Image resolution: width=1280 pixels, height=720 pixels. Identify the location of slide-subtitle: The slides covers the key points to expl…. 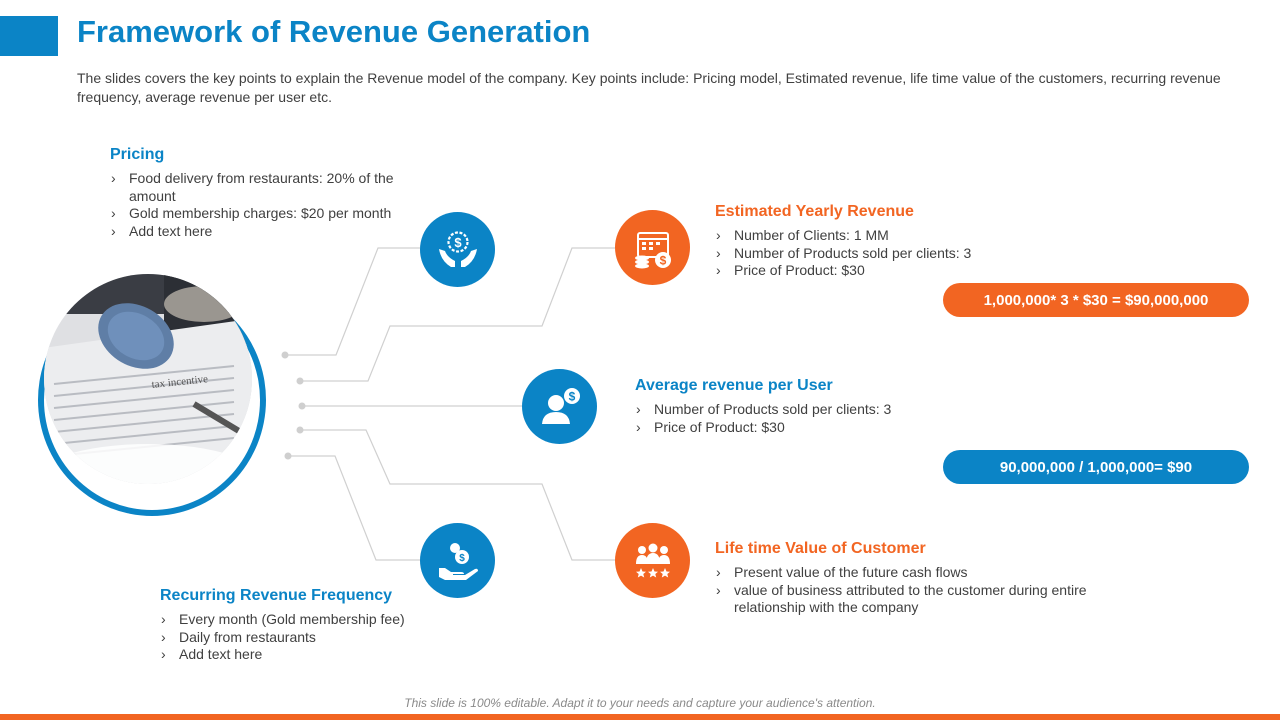
(649, 87).